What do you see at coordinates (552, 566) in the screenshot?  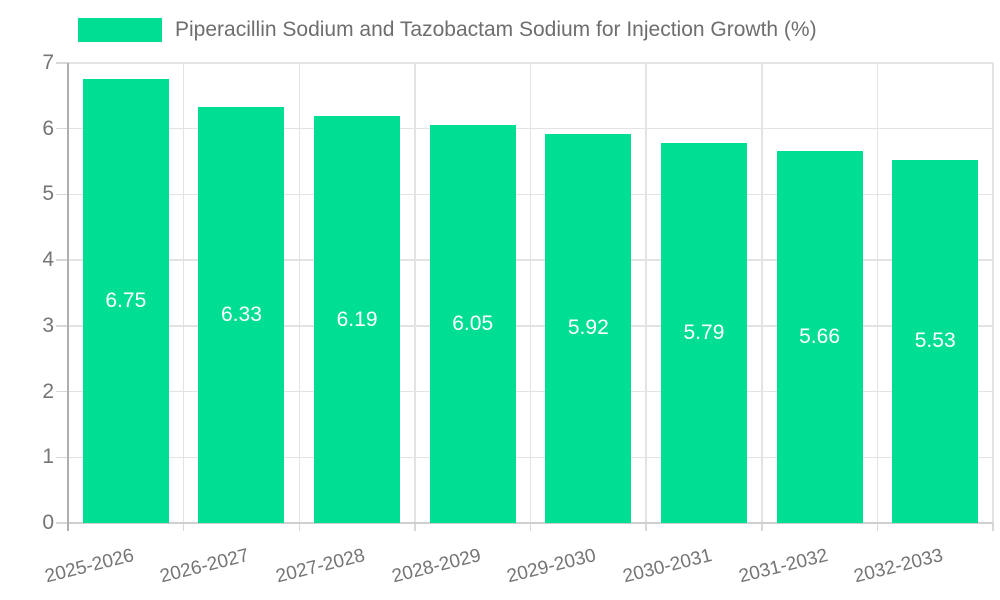 I see `x-axis-label: 2029-2030` at bounding box center [552, 566].